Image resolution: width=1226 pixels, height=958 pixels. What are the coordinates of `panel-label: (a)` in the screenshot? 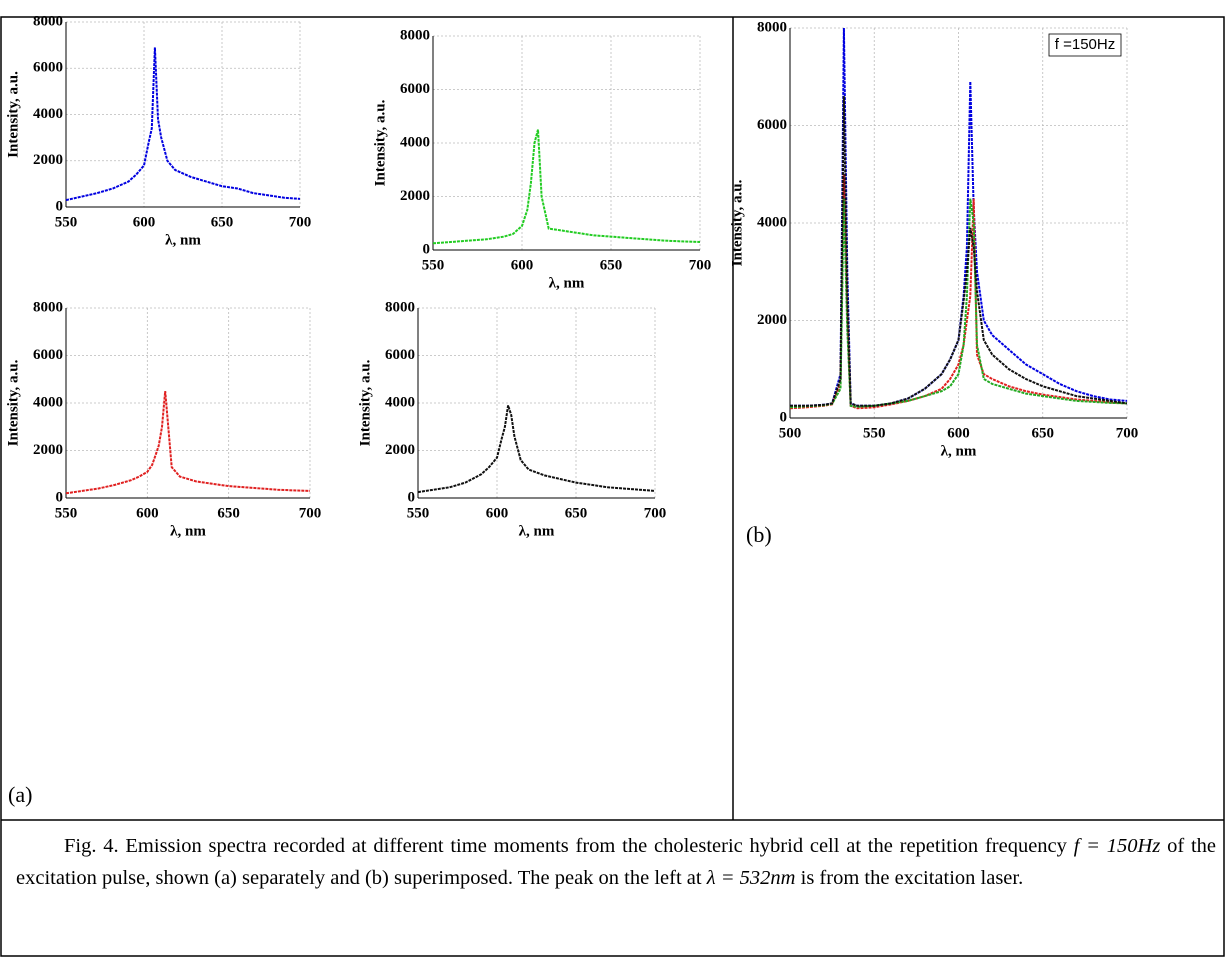 It's located at (20, 794).